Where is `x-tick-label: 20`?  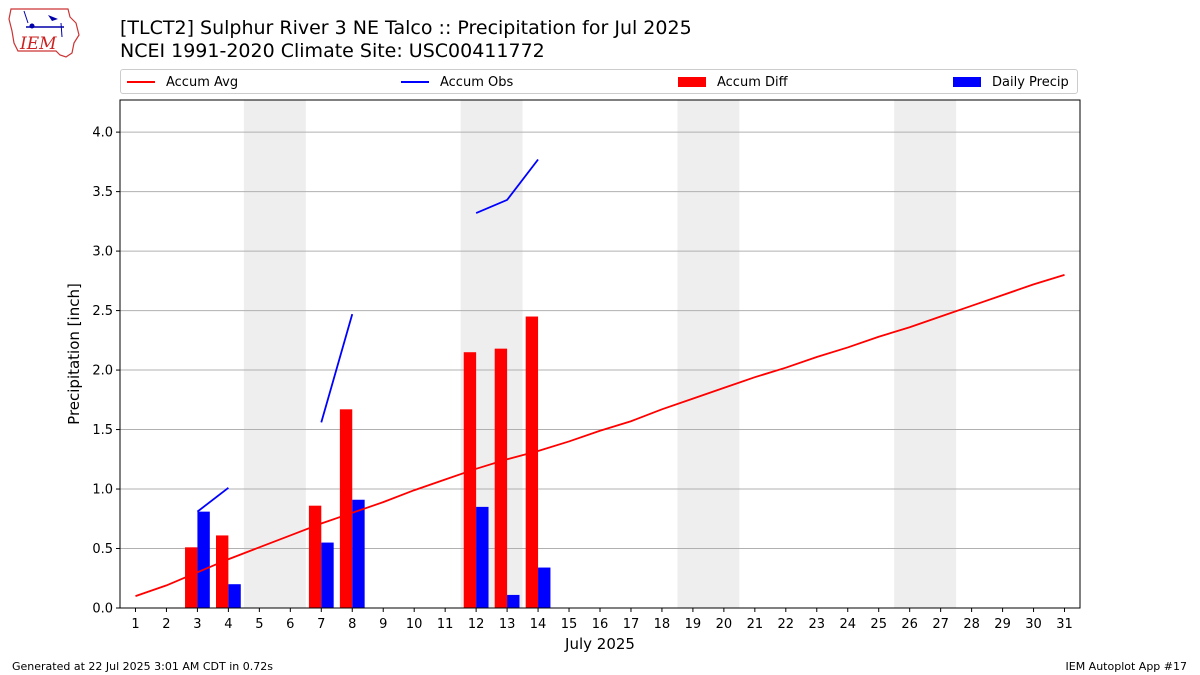 x-tick-label: 20 is located at coordinates (724, 624).